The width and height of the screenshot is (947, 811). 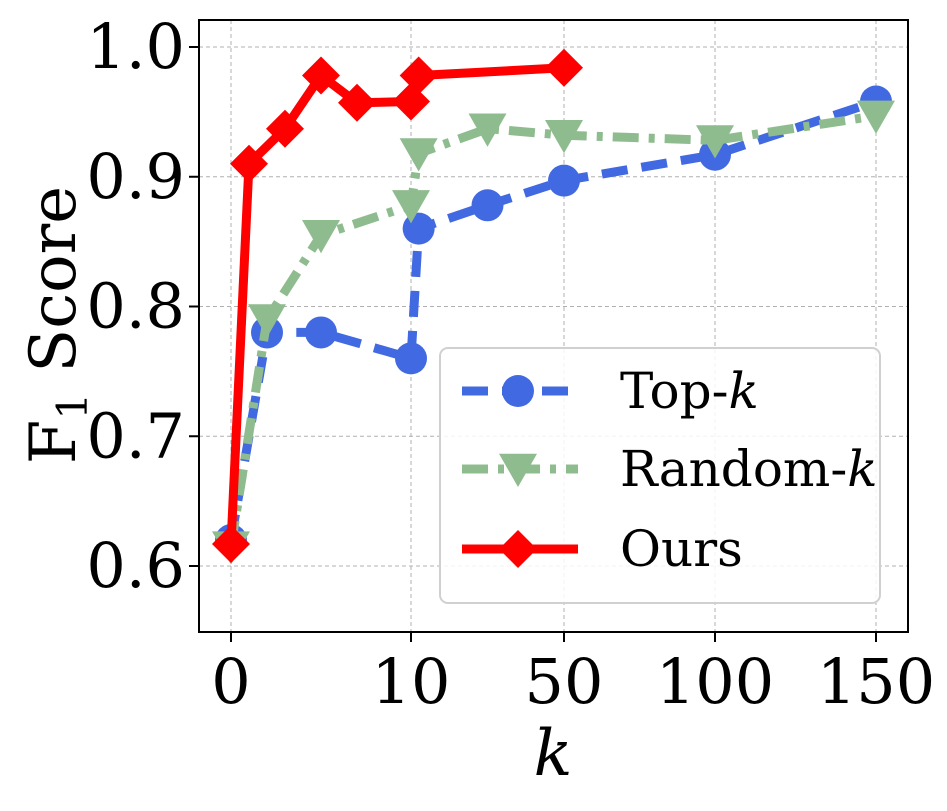 What do you see at coordinates (54, 289) in the screenshot?
I see `y-axis-title-suffix: Score` at bounding box center [54, 289].